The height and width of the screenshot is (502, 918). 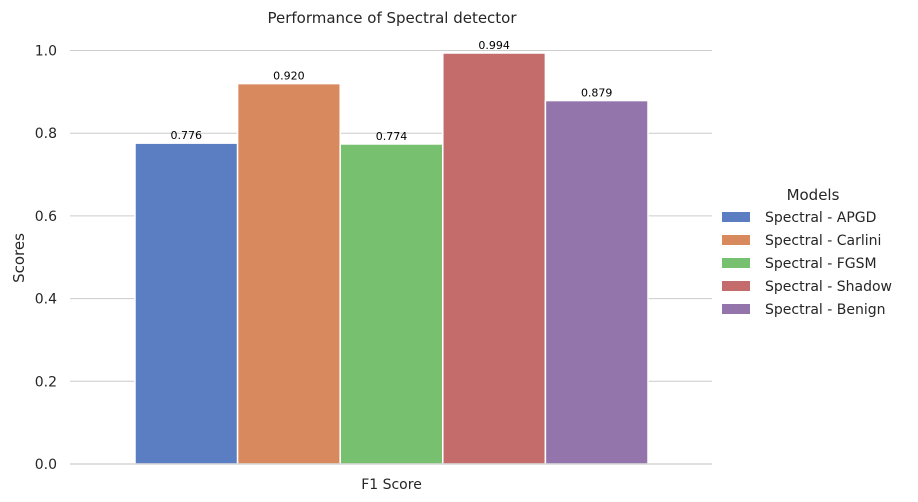 I want to click on legend-entry: Spectral - Shadow, so click(x=828, y=287).